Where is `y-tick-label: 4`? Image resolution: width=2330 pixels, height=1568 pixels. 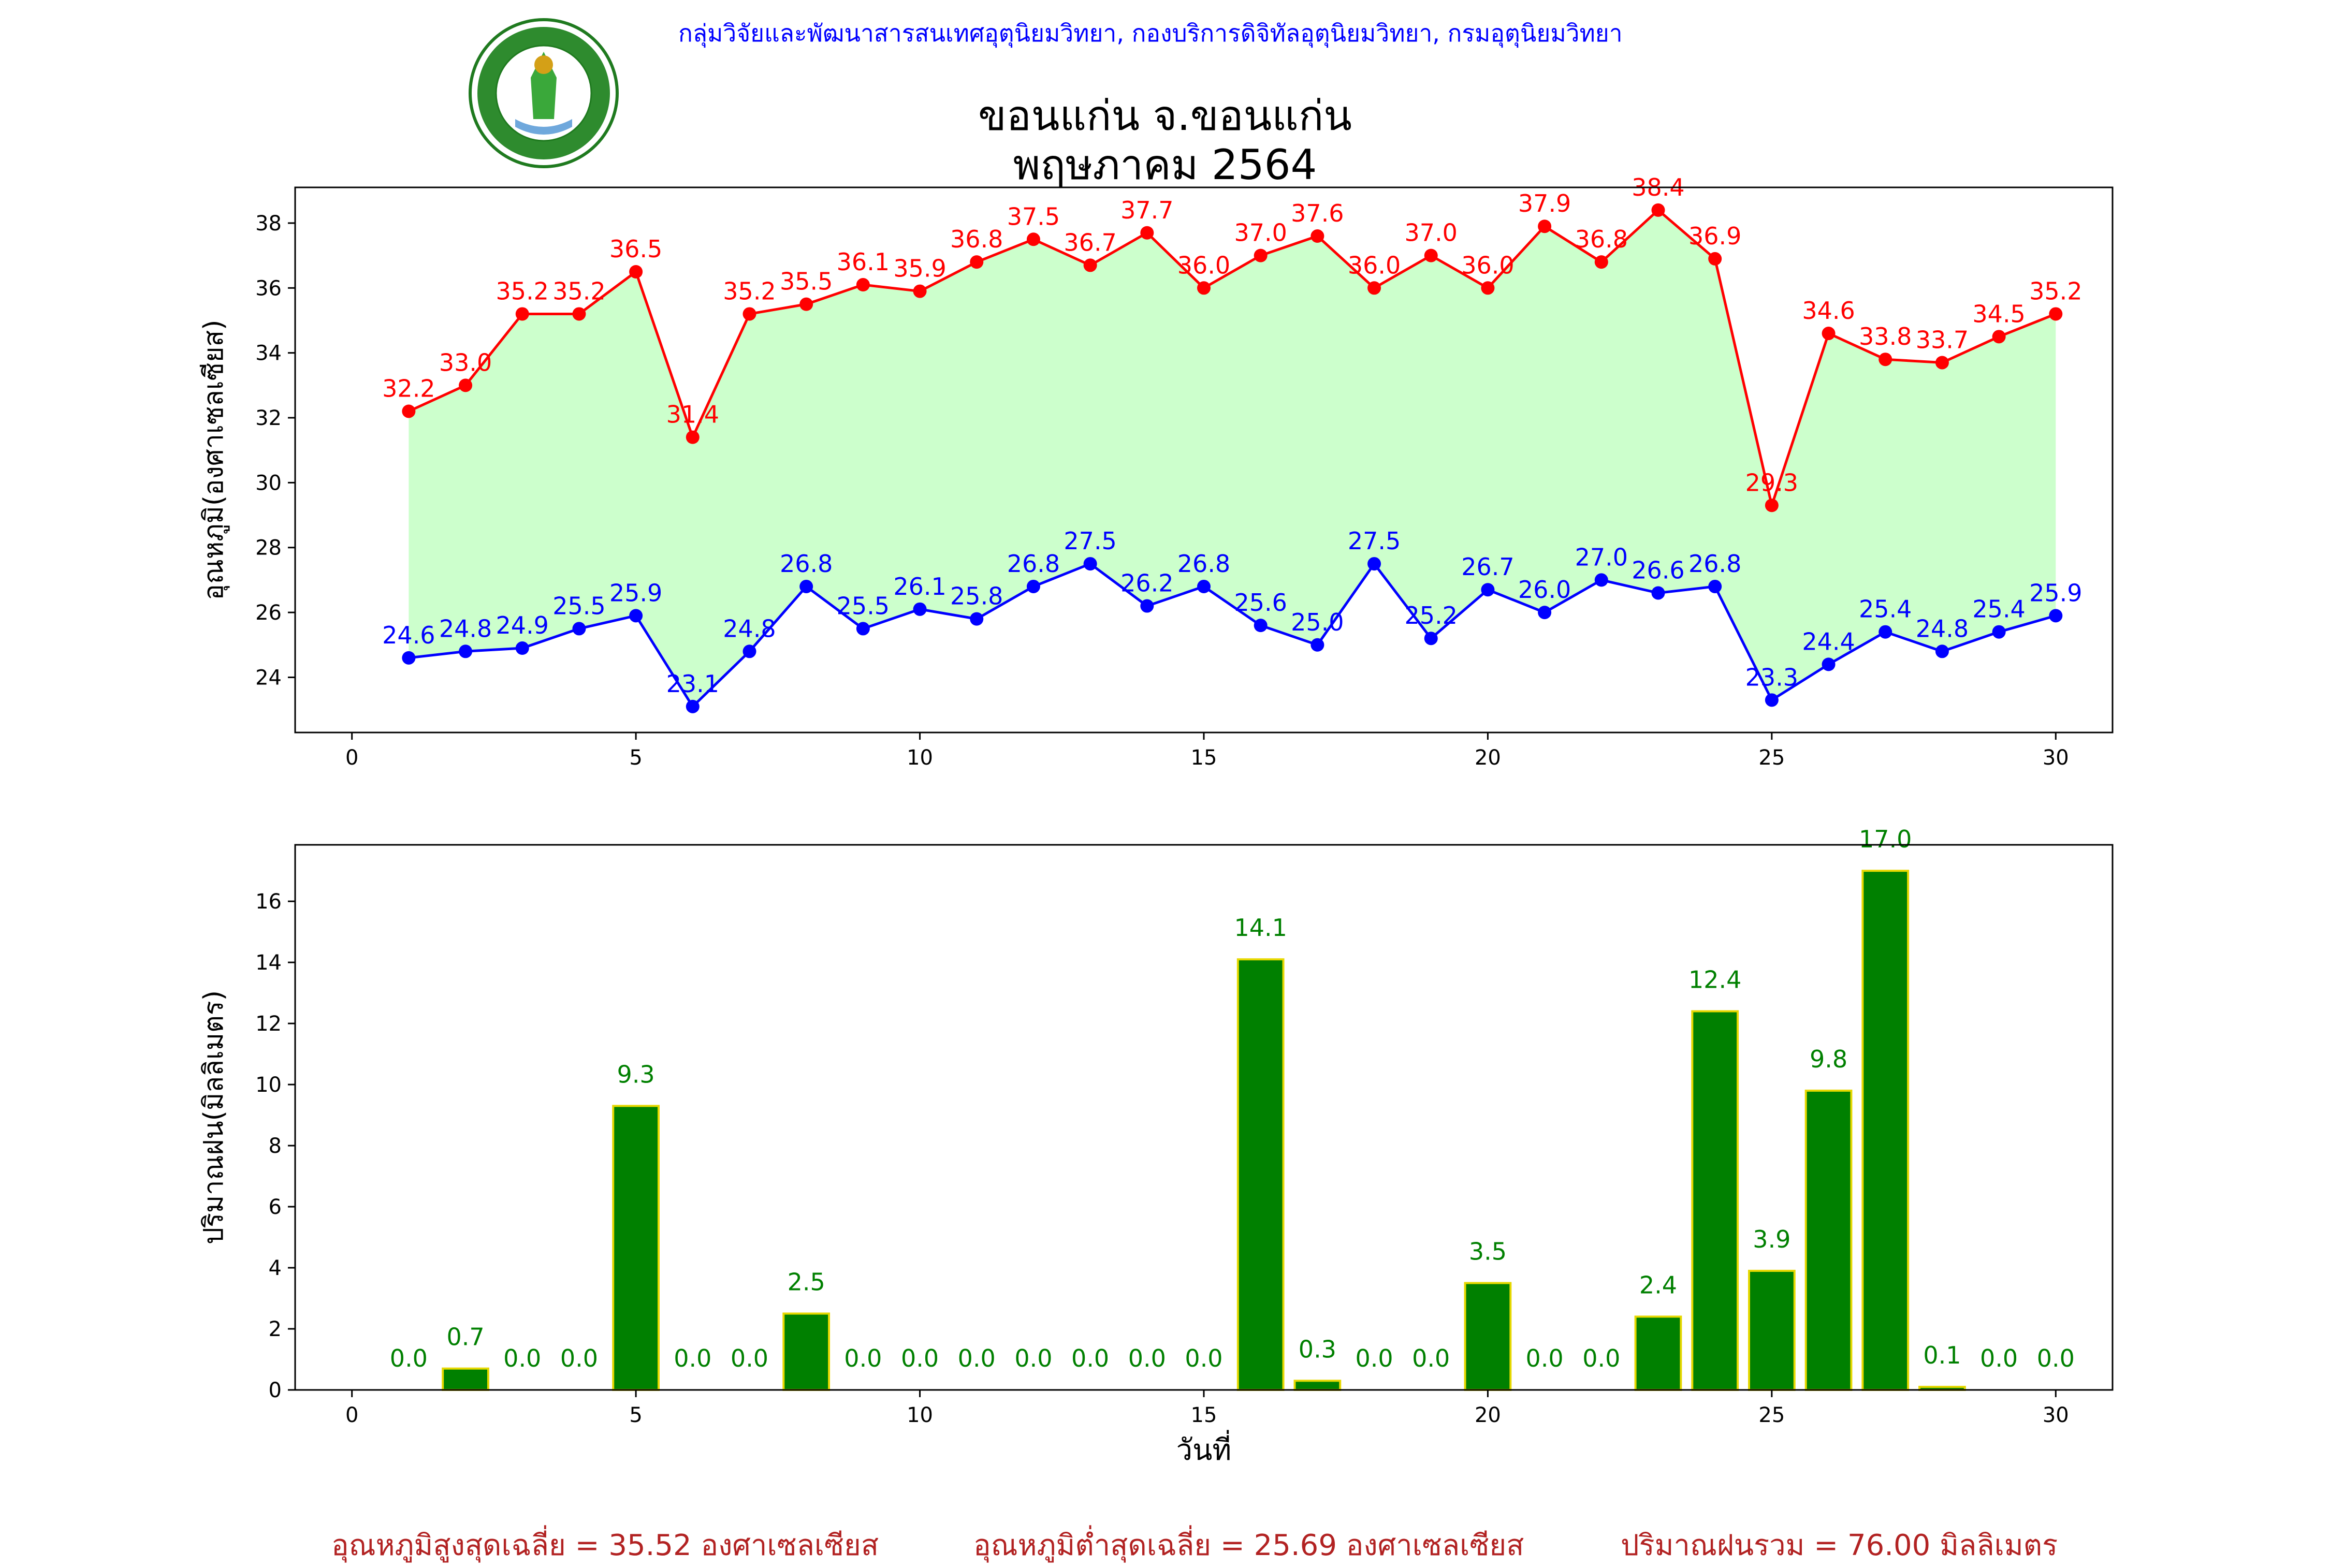
y-tick-label: 4 is located at coordinates (275, 1268).